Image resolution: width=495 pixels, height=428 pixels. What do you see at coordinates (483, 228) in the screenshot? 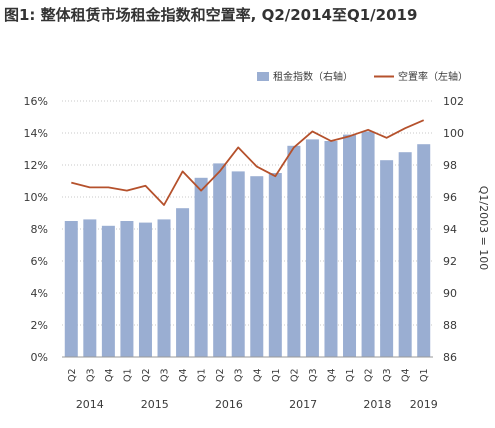
I see `right-axis-title: Q1/2003 = 100` at bounding box center [483, 228].